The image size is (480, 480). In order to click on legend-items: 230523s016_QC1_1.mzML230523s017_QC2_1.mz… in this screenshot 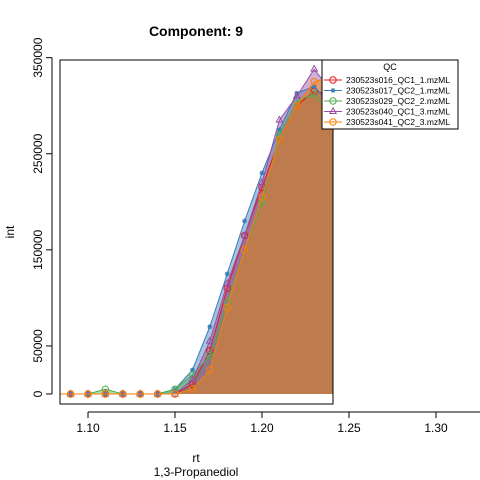, I will do `click(387, 101)`.